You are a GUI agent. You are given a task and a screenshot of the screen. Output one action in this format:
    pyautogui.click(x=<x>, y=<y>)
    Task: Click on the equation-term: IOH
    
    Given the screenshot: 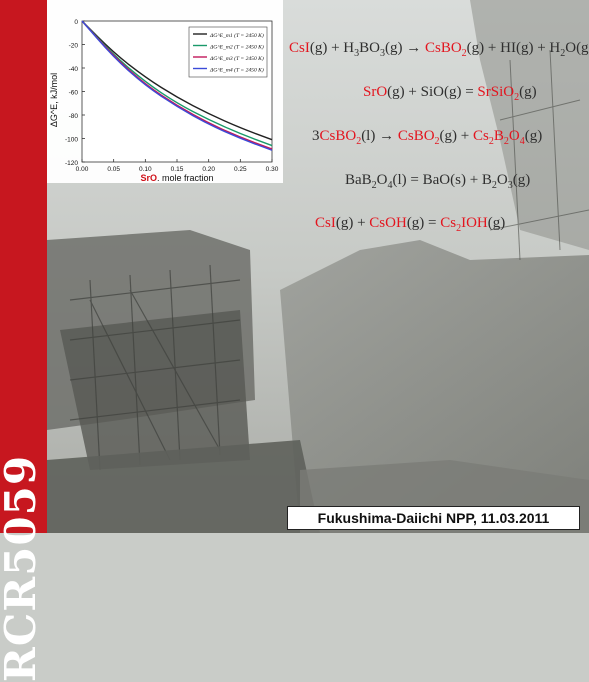 What is the action you would take?
    pyautogui.click(x=474, y=223)
    